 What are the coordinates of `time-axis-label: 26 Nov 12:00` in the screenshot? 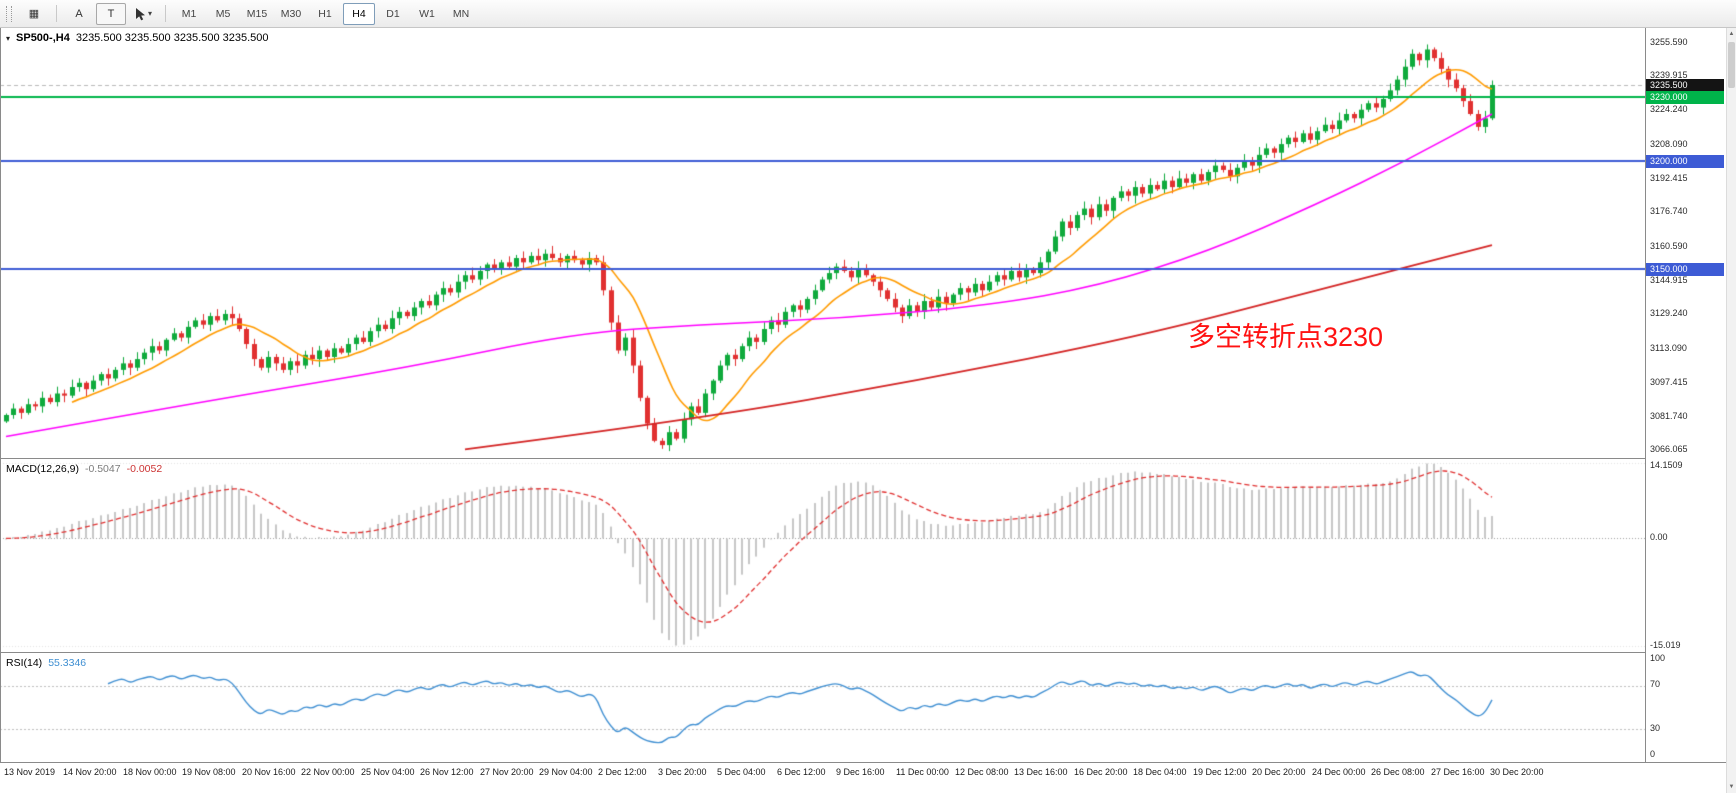 It's located at (447, 772).